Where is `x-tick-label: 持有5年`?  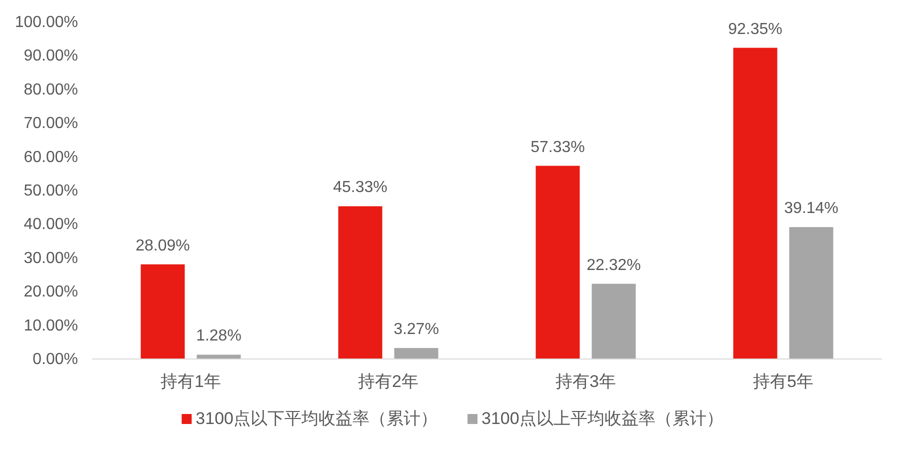 x-tick-label: 持有5年 is located at coordinates (783, 381).